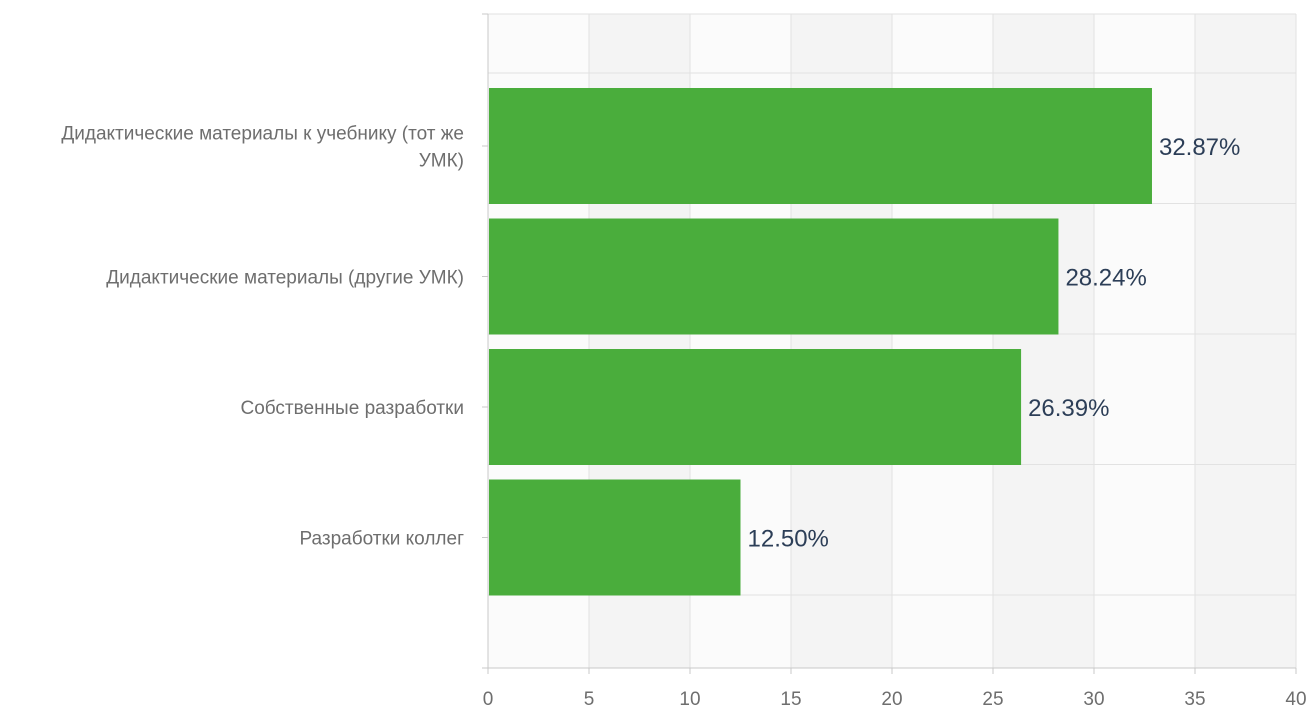  What do you see at coordinates (1068, 408) in the screenshot?
I see `data-label: 26.39%` at bounding box center [1068, 408].